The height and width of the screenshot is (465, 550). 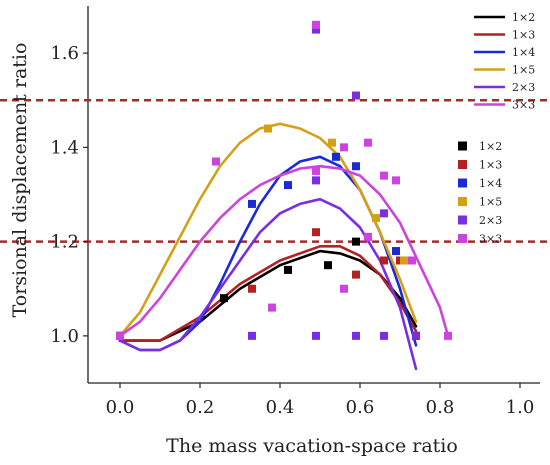 What do you see at coordinates (462, 183) in the screenshot?
I see `legend-point-swatch-1x4` at bounding box center [462, 183].